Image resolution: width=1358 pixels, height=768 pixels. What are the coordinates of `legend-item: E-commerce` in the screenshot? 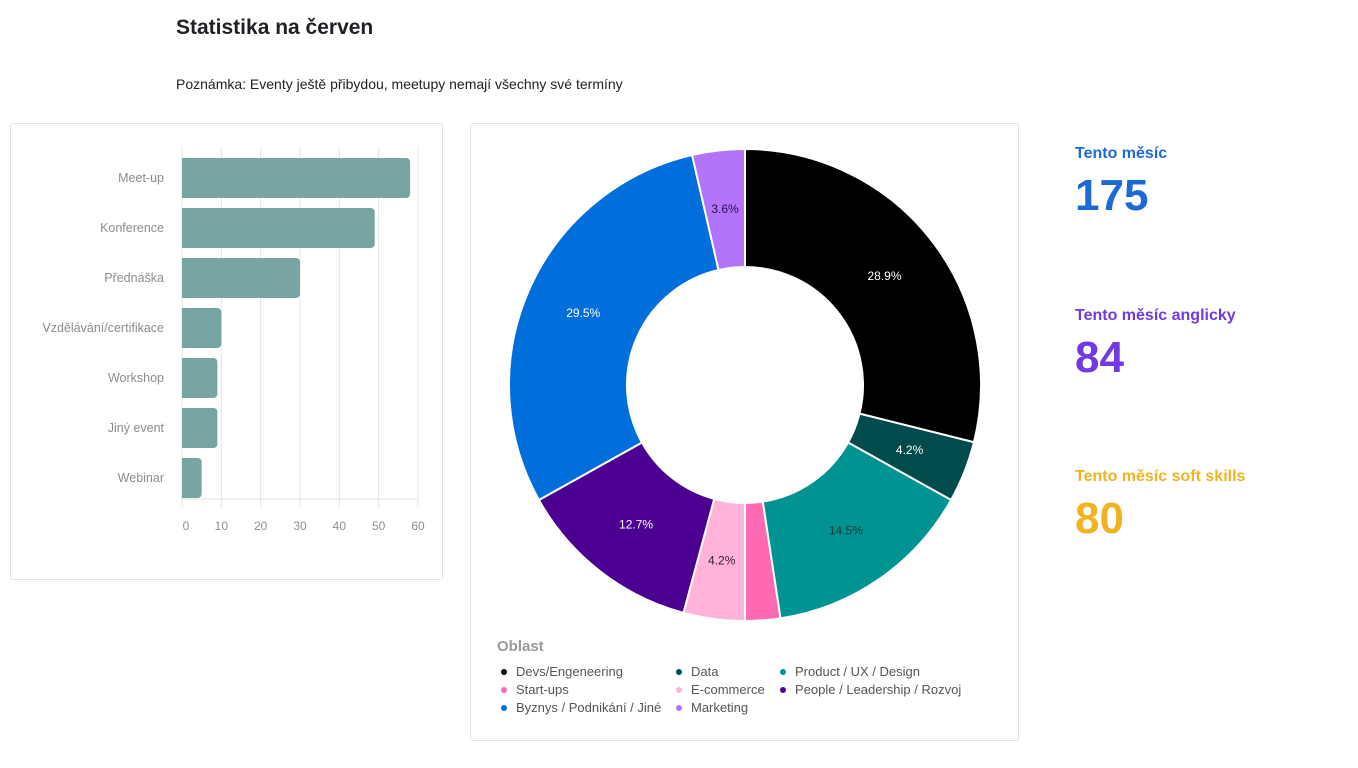 It's located at (724, 689).